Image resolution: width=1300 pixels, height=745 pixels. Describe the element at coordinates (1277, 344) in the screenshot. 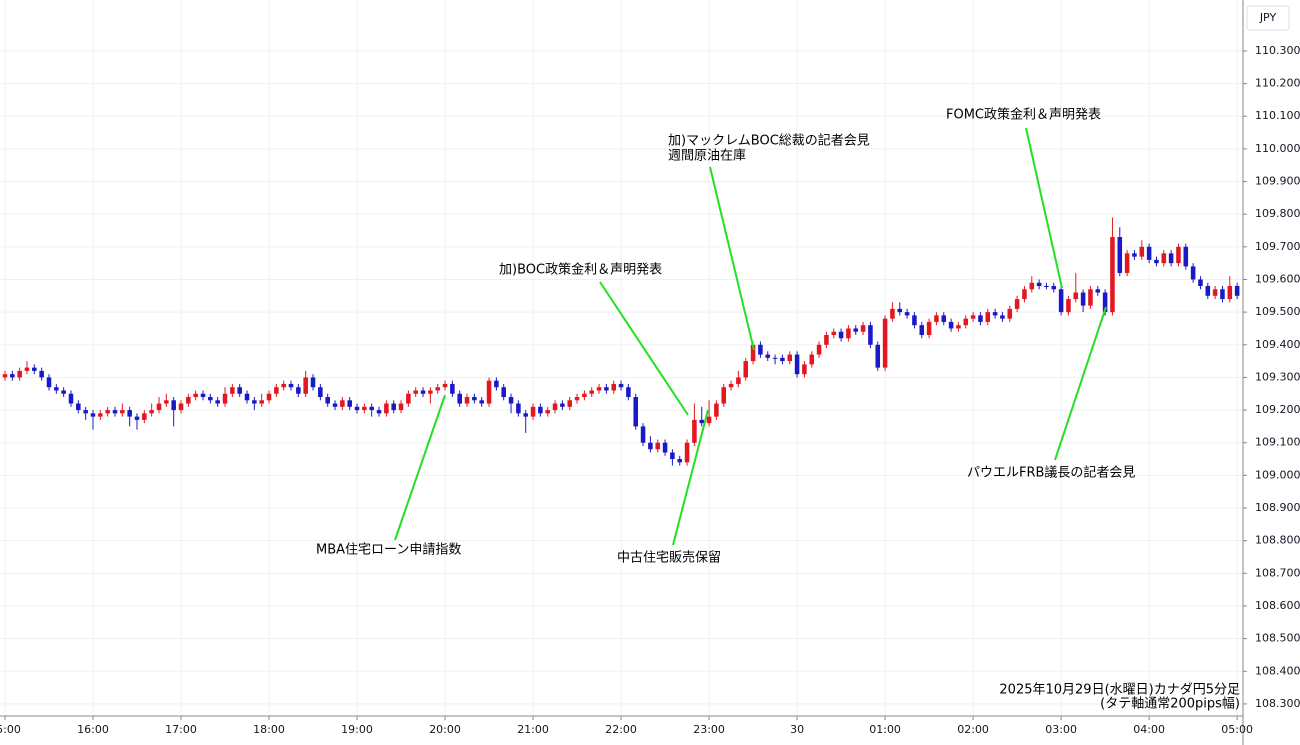

I see `y-tick-label: 109.400` at that location.